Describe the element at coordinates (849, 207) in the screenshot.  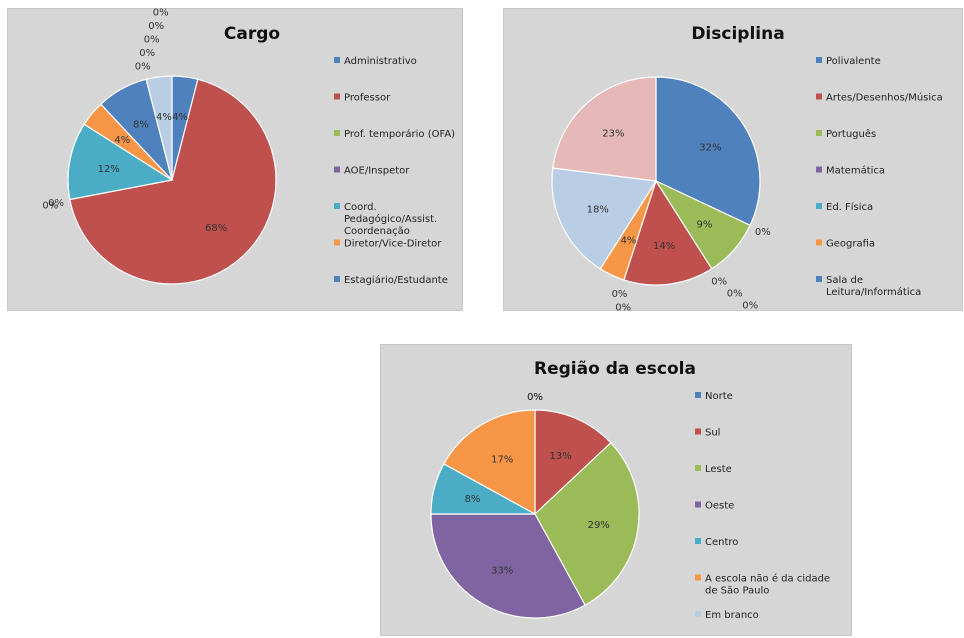
I see `legend-label: Ed. Física` at that location.